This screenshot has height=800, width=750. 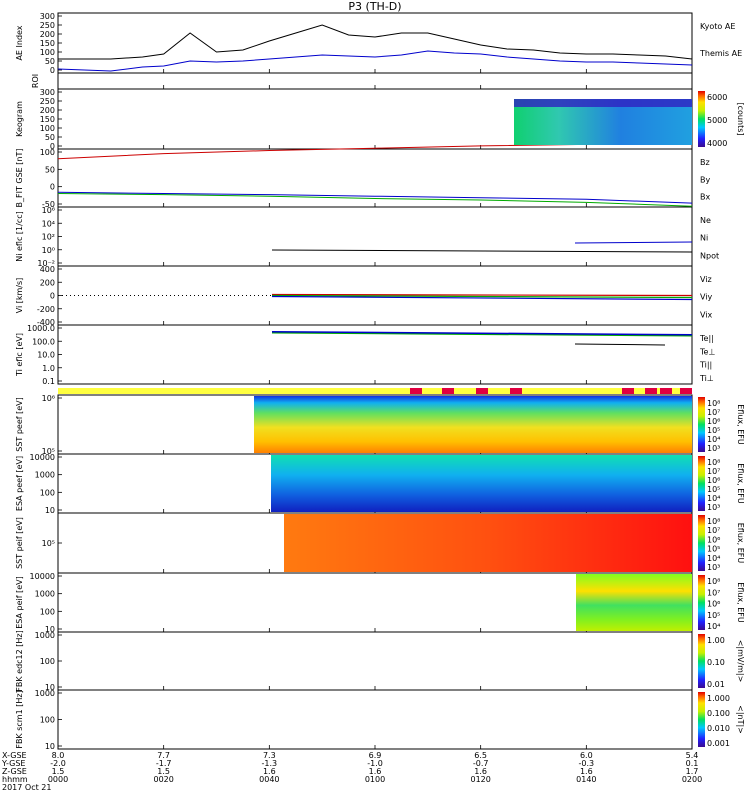 I want to click on x-axis-row-name: hhmm, so click(x=15, y=779).